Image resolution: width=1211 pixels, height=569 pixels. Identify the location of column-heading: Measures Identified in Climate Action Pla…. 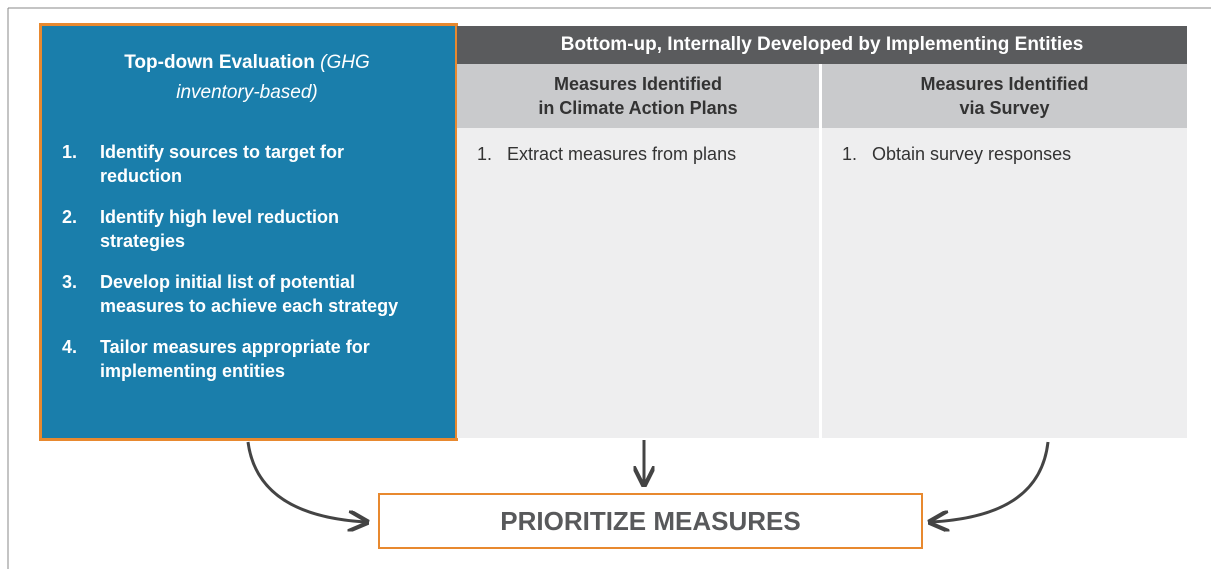
(638, 96).